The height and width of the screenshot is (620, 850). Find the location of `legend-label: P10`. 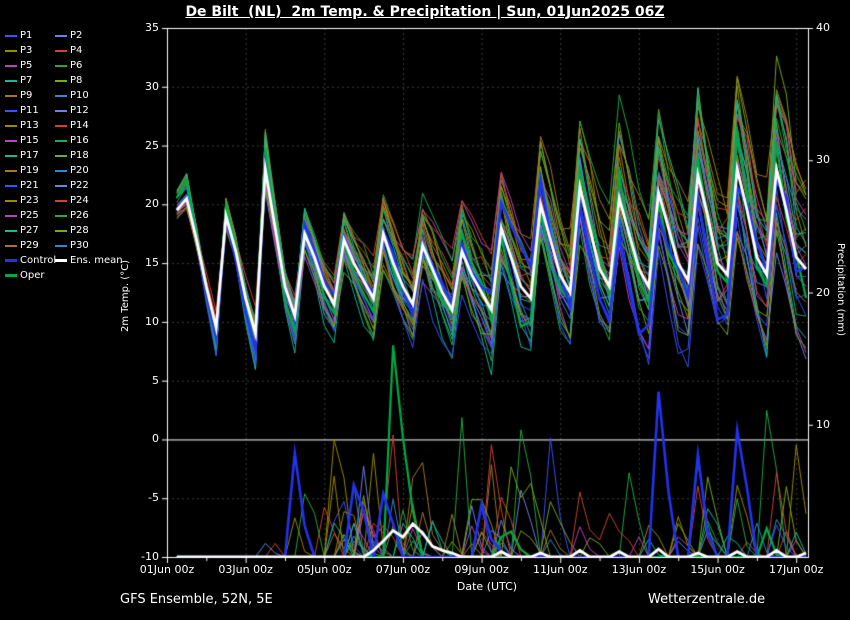

legend-label: P10 is located at coordinates (79, 95).